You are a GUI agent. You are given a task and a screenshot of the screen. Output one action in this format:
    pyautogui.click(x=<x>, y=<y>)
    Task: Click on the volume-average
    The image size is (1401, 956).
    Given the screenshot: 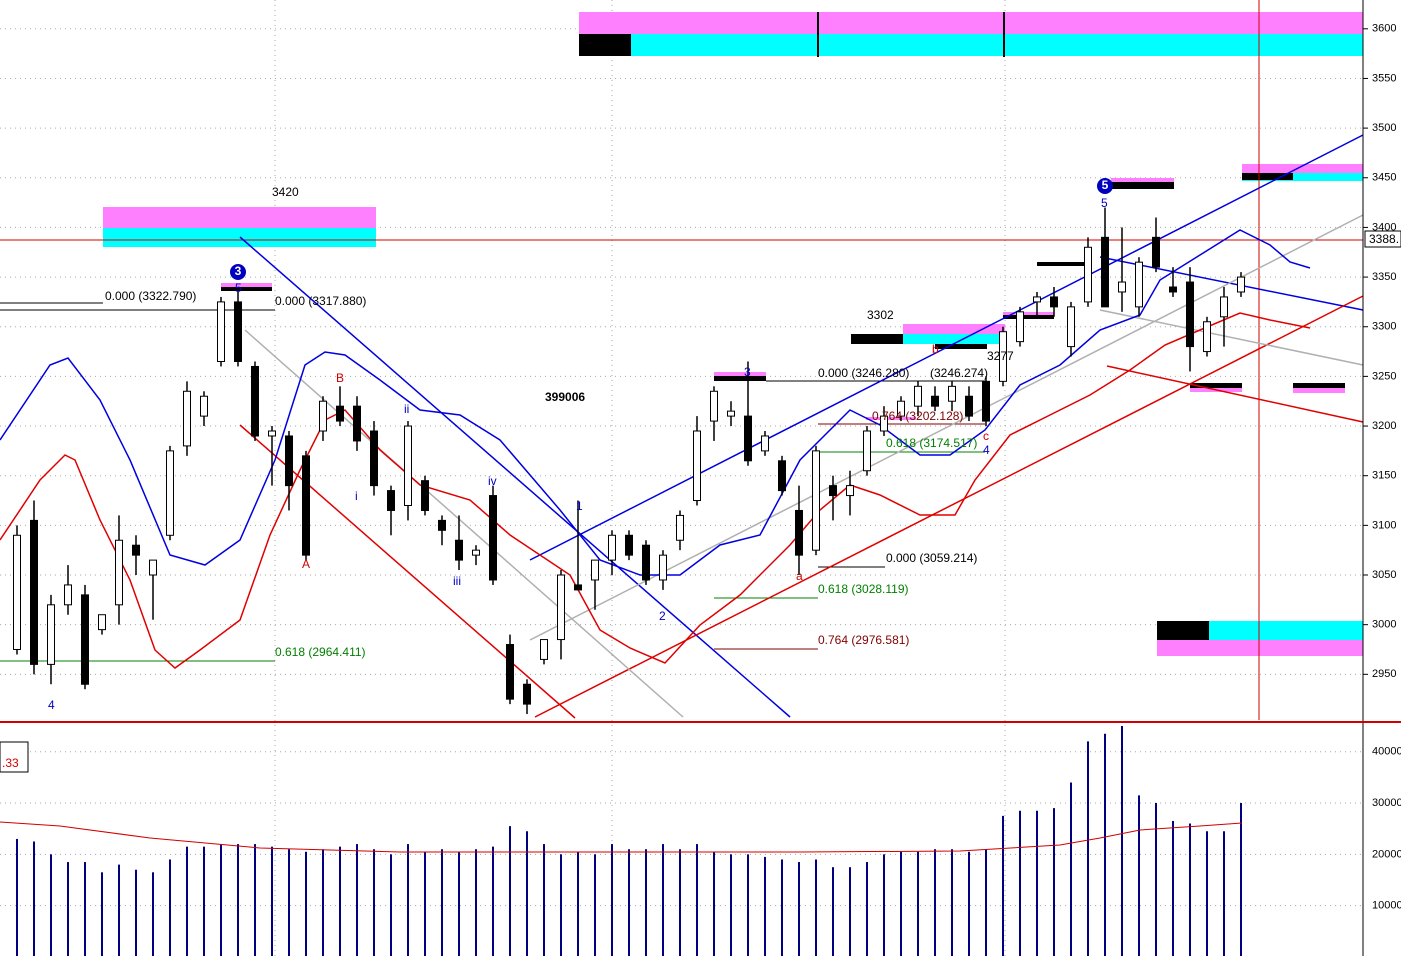 What is the action you would take?
    pyautogui.click(x=621, y=837)
    